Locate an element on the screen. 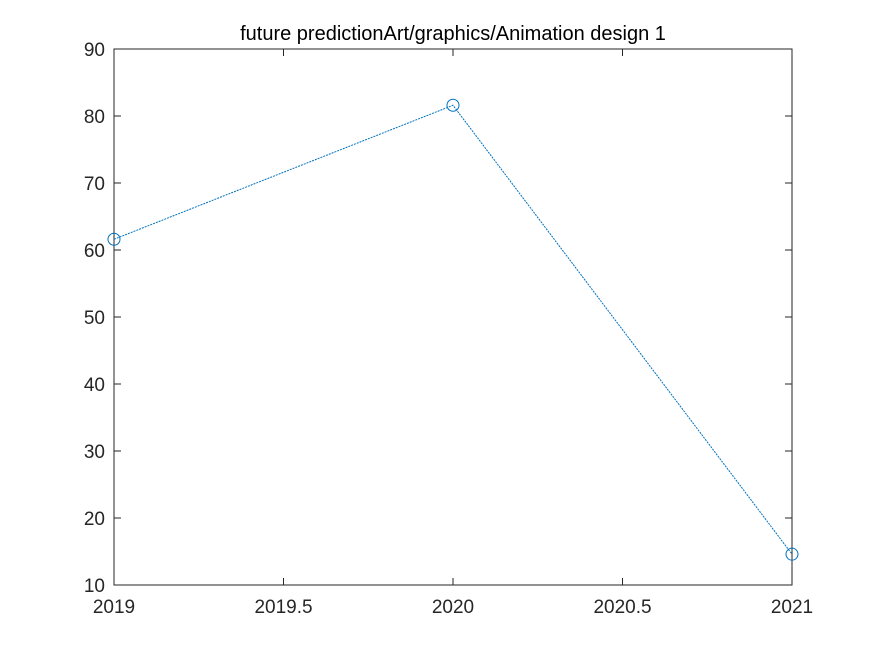 The height and width of the screenshot is (656, 875). y-tick-label: 40 is located at coordinates (94, 385).